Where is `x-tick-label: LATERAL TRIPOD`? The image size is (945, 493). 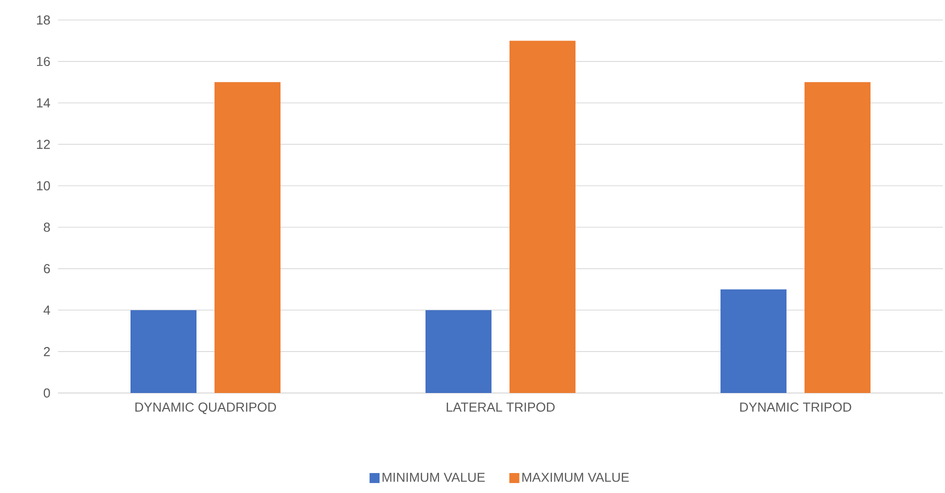 x-tick-label: LATERAL TRIPOD is located at coordinates (500, 407).